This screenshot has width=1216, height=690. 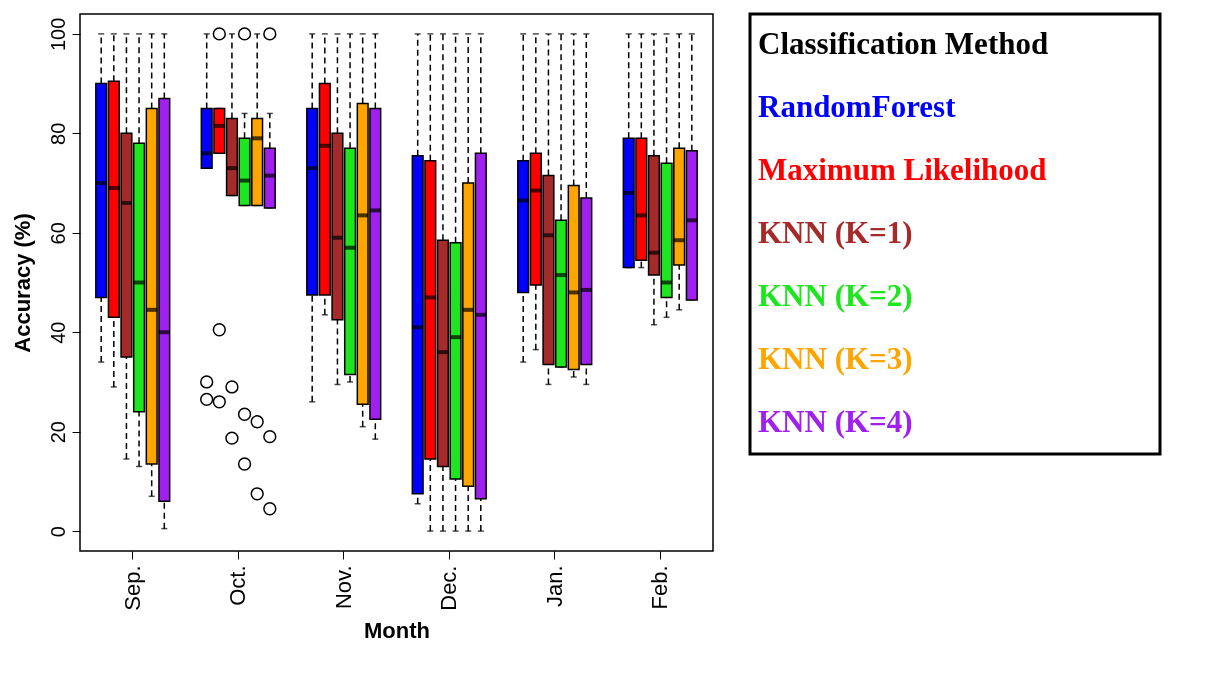 I want to click on text: KNN (K=3), so click(x=835, y=358).